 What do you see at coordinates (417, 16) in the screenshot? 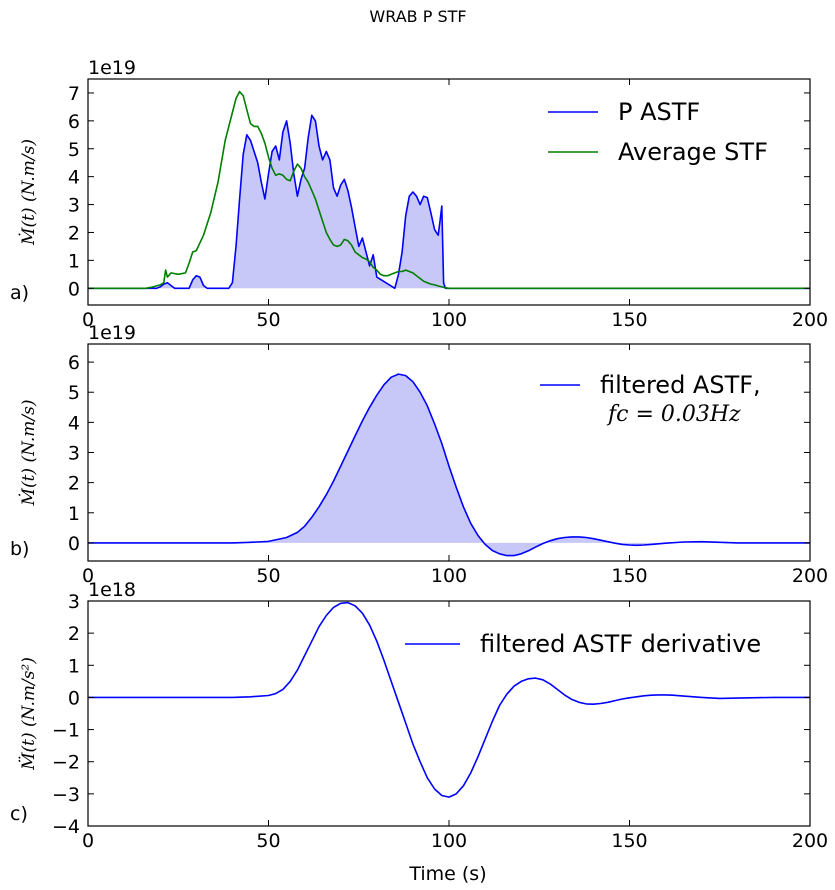
I see `figure-title: WRAB P STF` at bounding box center [417, 16].